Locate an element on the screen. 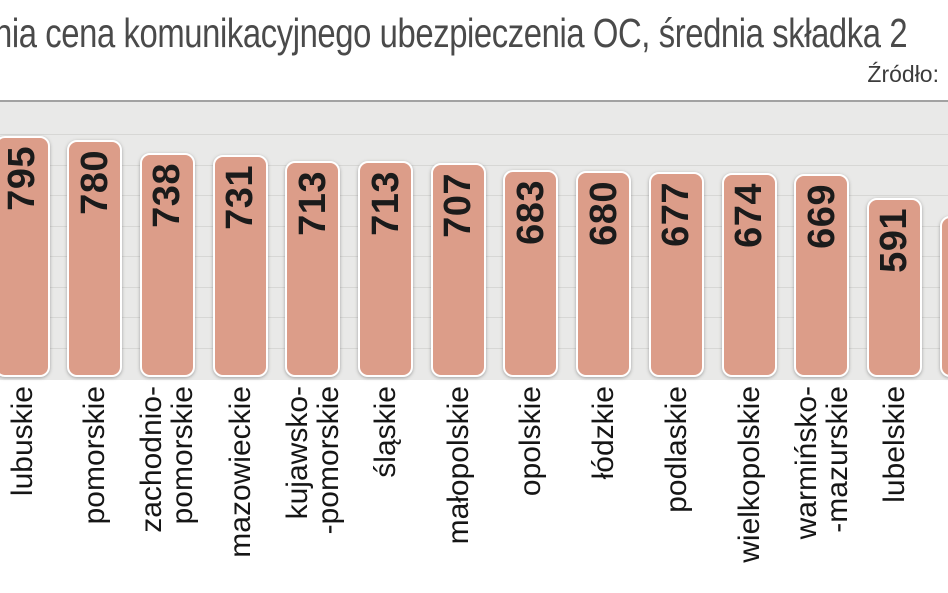  bar-1: 795 is located at coordinates (25, 256).